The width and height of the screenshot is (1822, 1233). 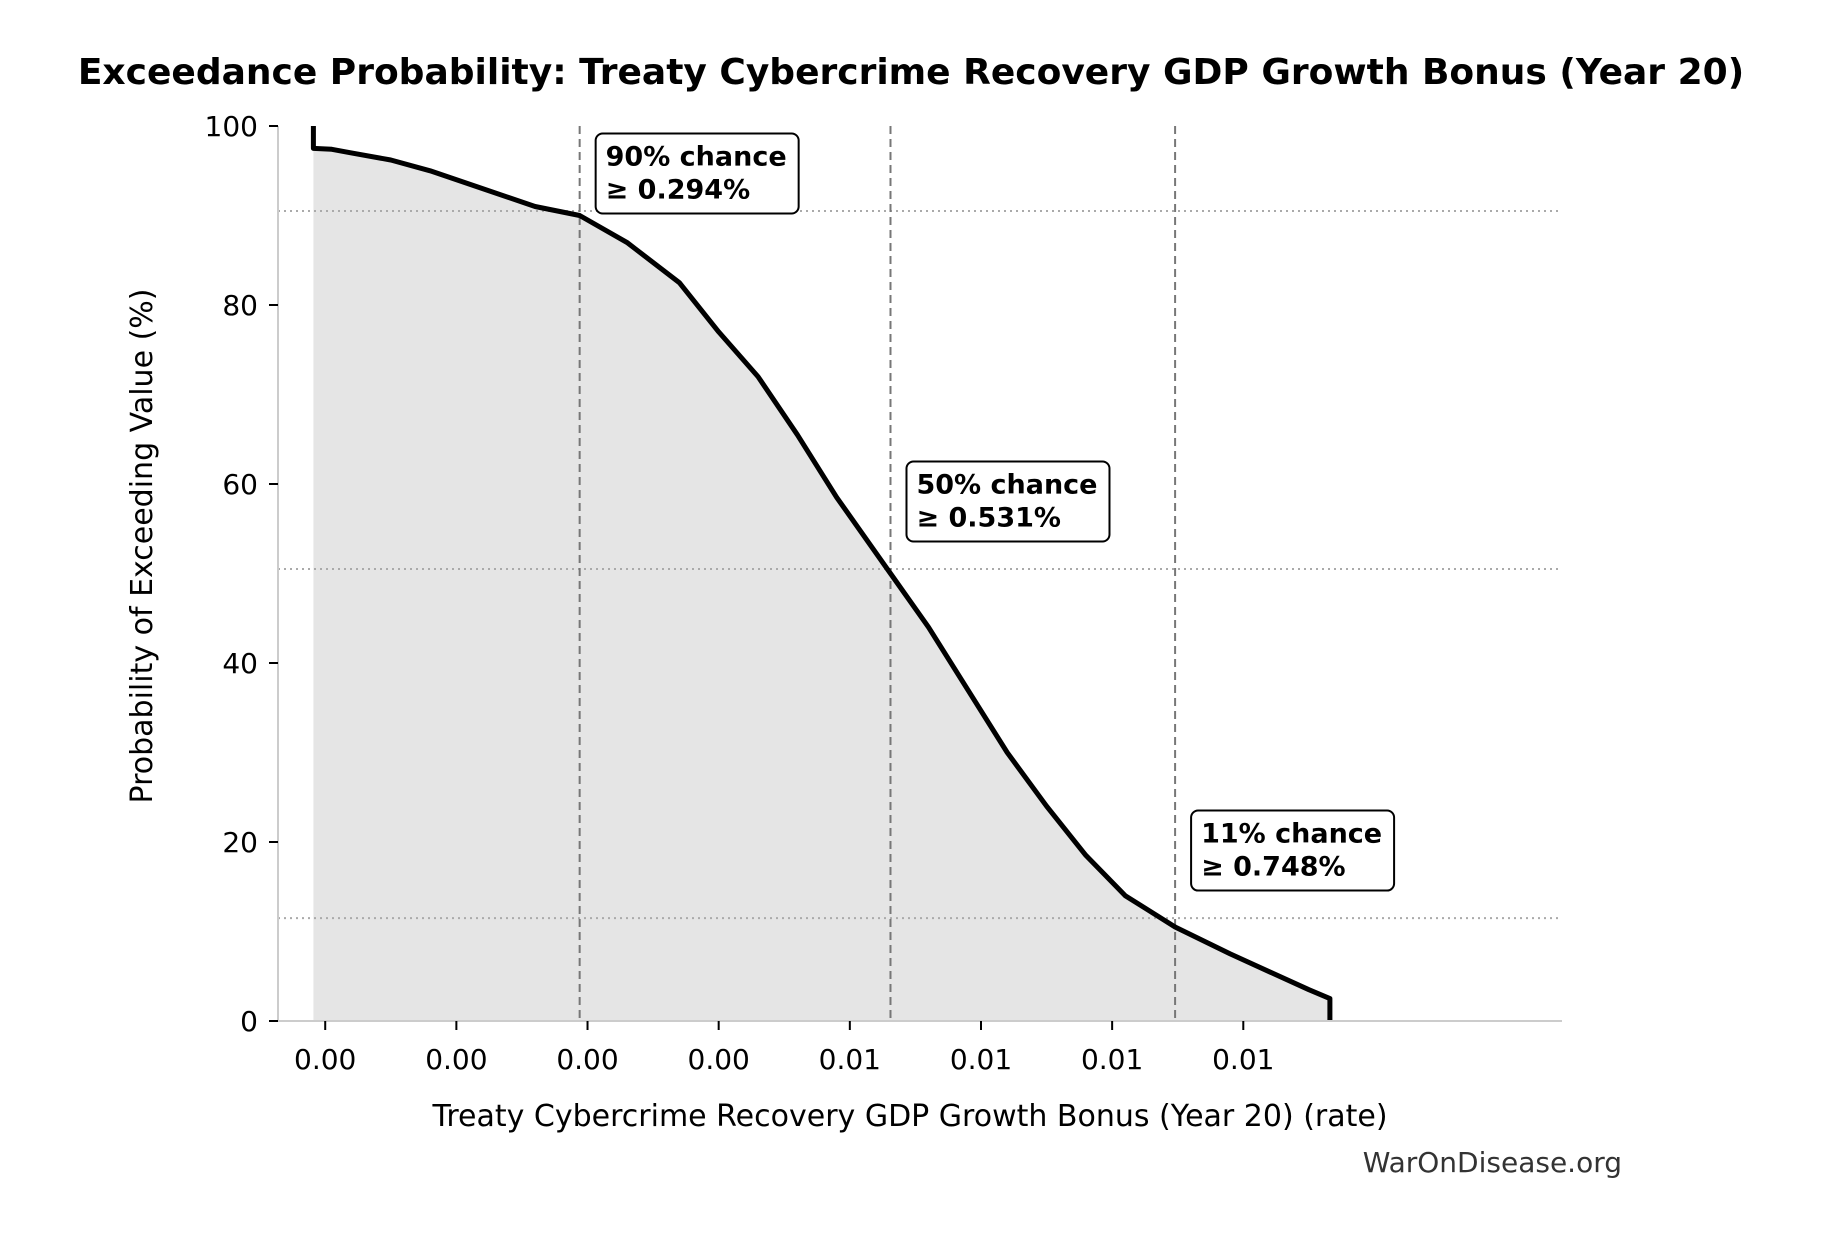 I want to click on y-tick-label: 60, so click(x=240, y=484).